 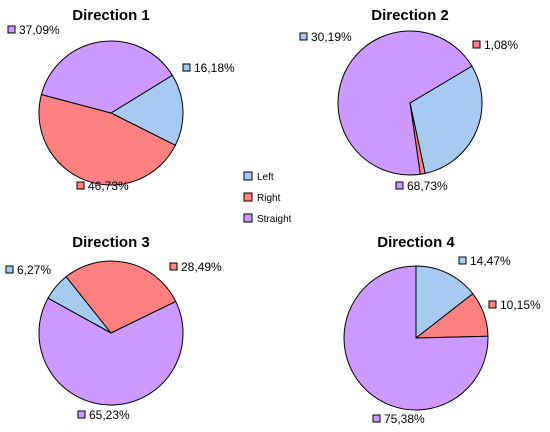 I want to click on chart-title: Direction 4, so click(x=416, y=242).